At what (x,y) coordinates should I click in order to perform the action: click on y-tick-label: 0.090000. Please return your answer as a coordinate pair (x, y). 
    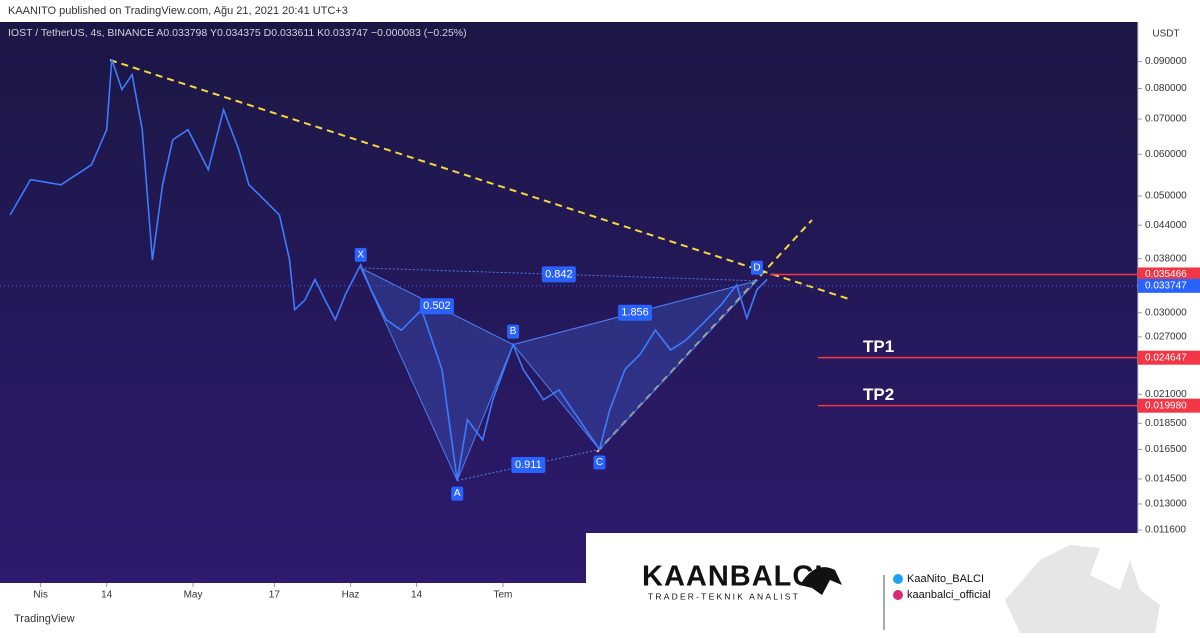
    Looking at the image, I should click on (1166, 61).